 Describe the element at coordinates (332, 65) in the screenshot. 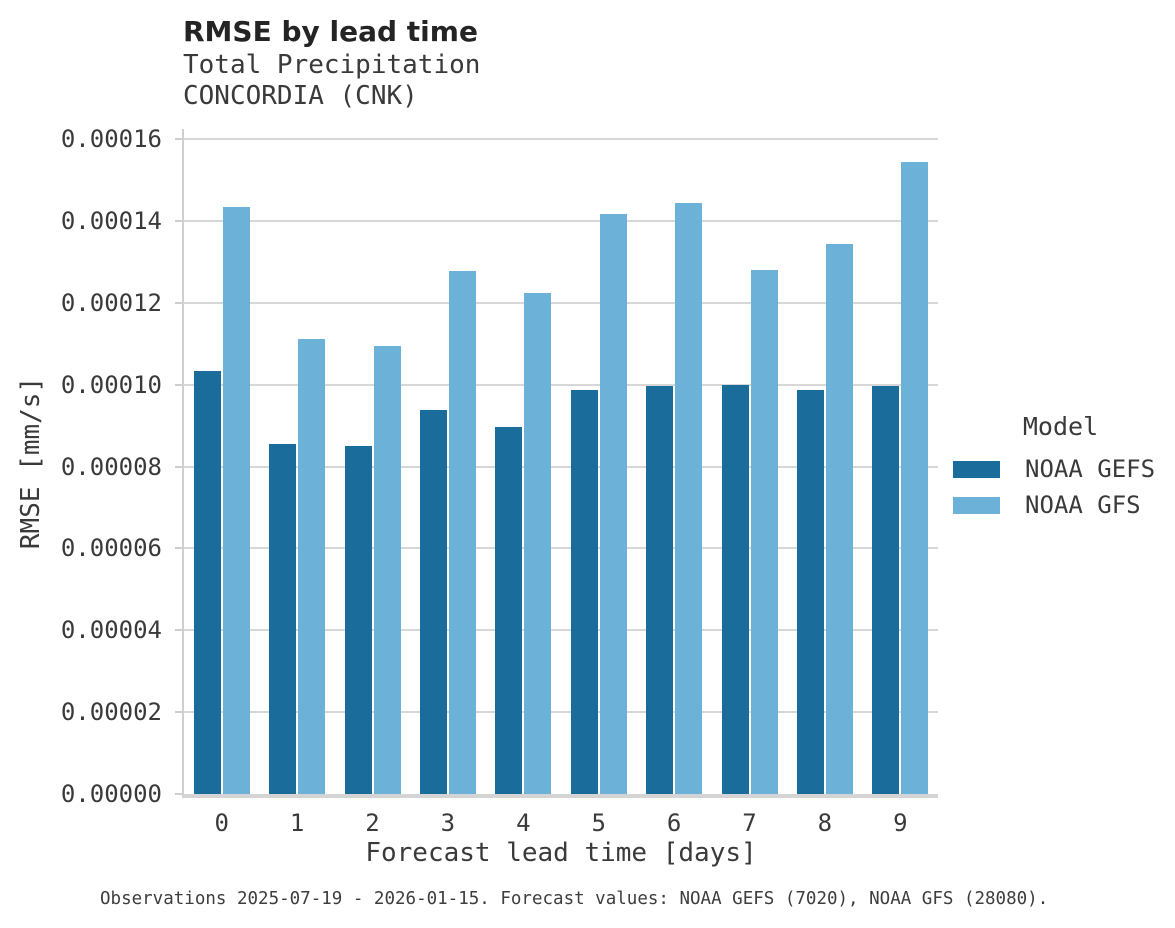

I see `subtitle-variable: Total Precipitation` at that location.